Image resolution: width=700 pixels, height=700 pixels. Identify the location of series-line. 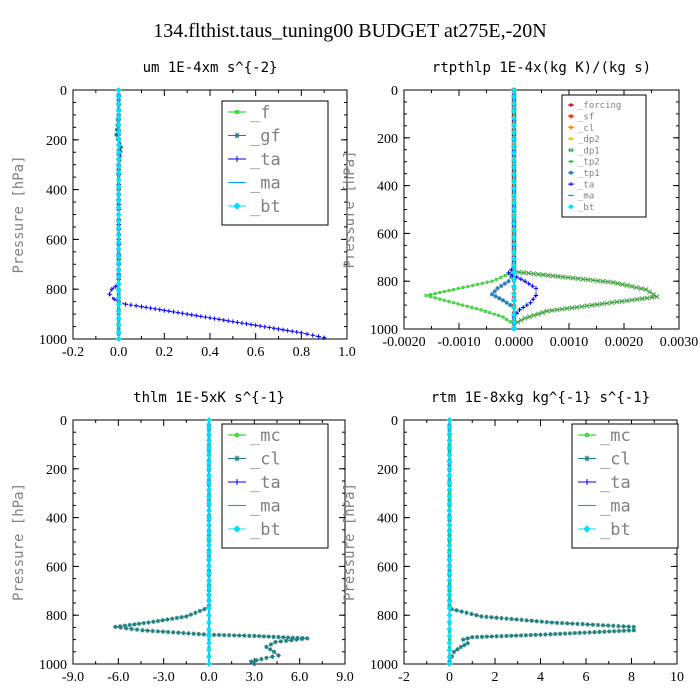
(216, 214).